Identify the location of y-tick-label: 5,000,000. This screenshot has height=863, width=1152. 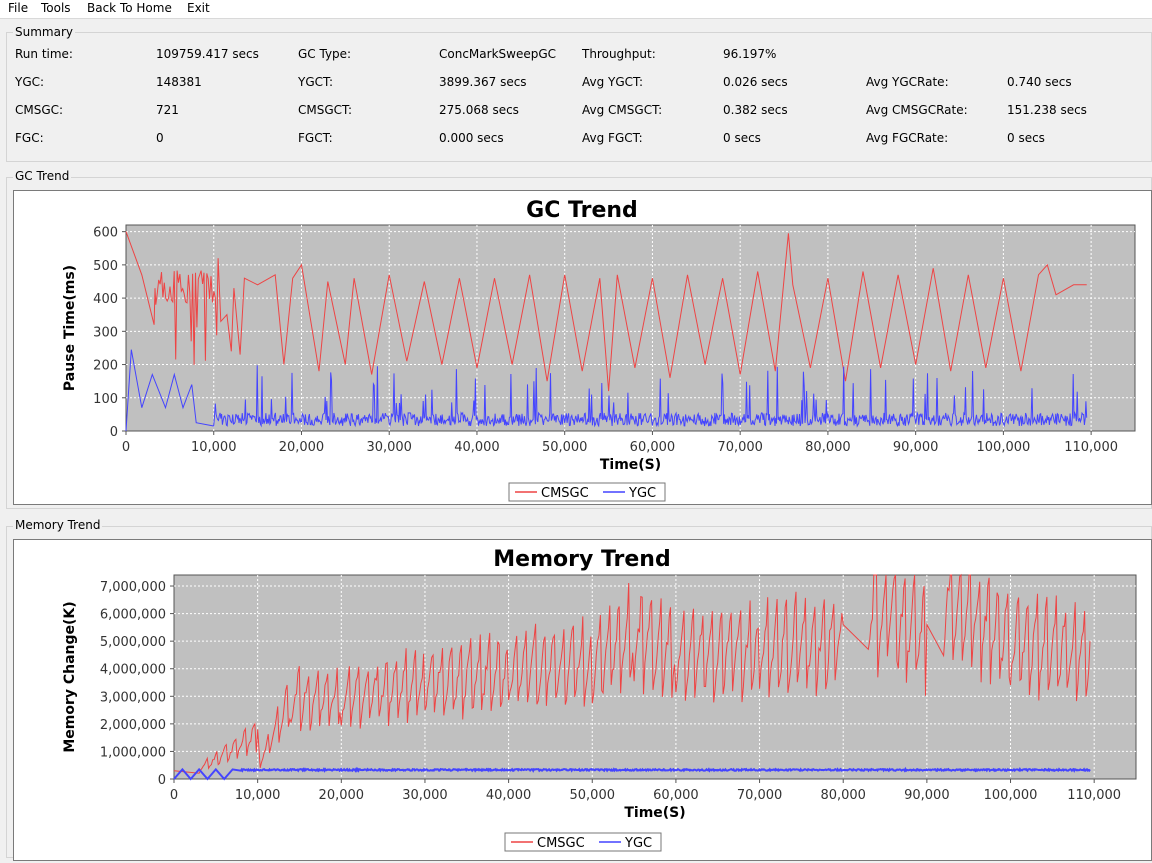
(133, 642).